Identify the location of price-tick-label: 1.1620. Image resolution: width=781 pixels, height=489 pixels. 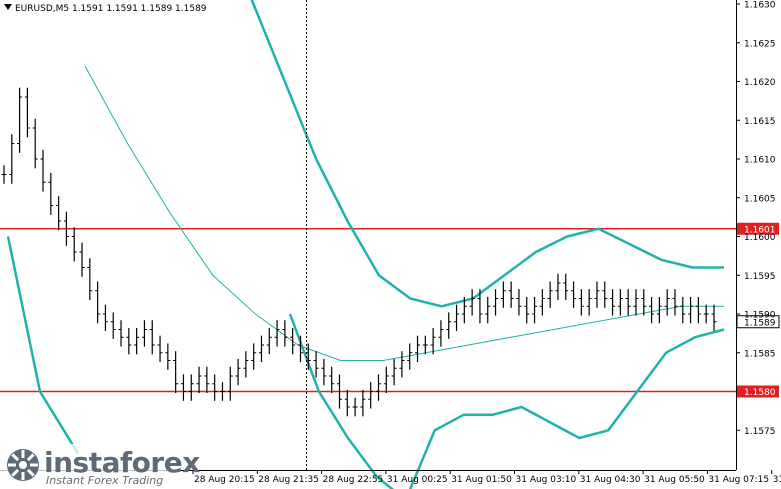
(760, 83).